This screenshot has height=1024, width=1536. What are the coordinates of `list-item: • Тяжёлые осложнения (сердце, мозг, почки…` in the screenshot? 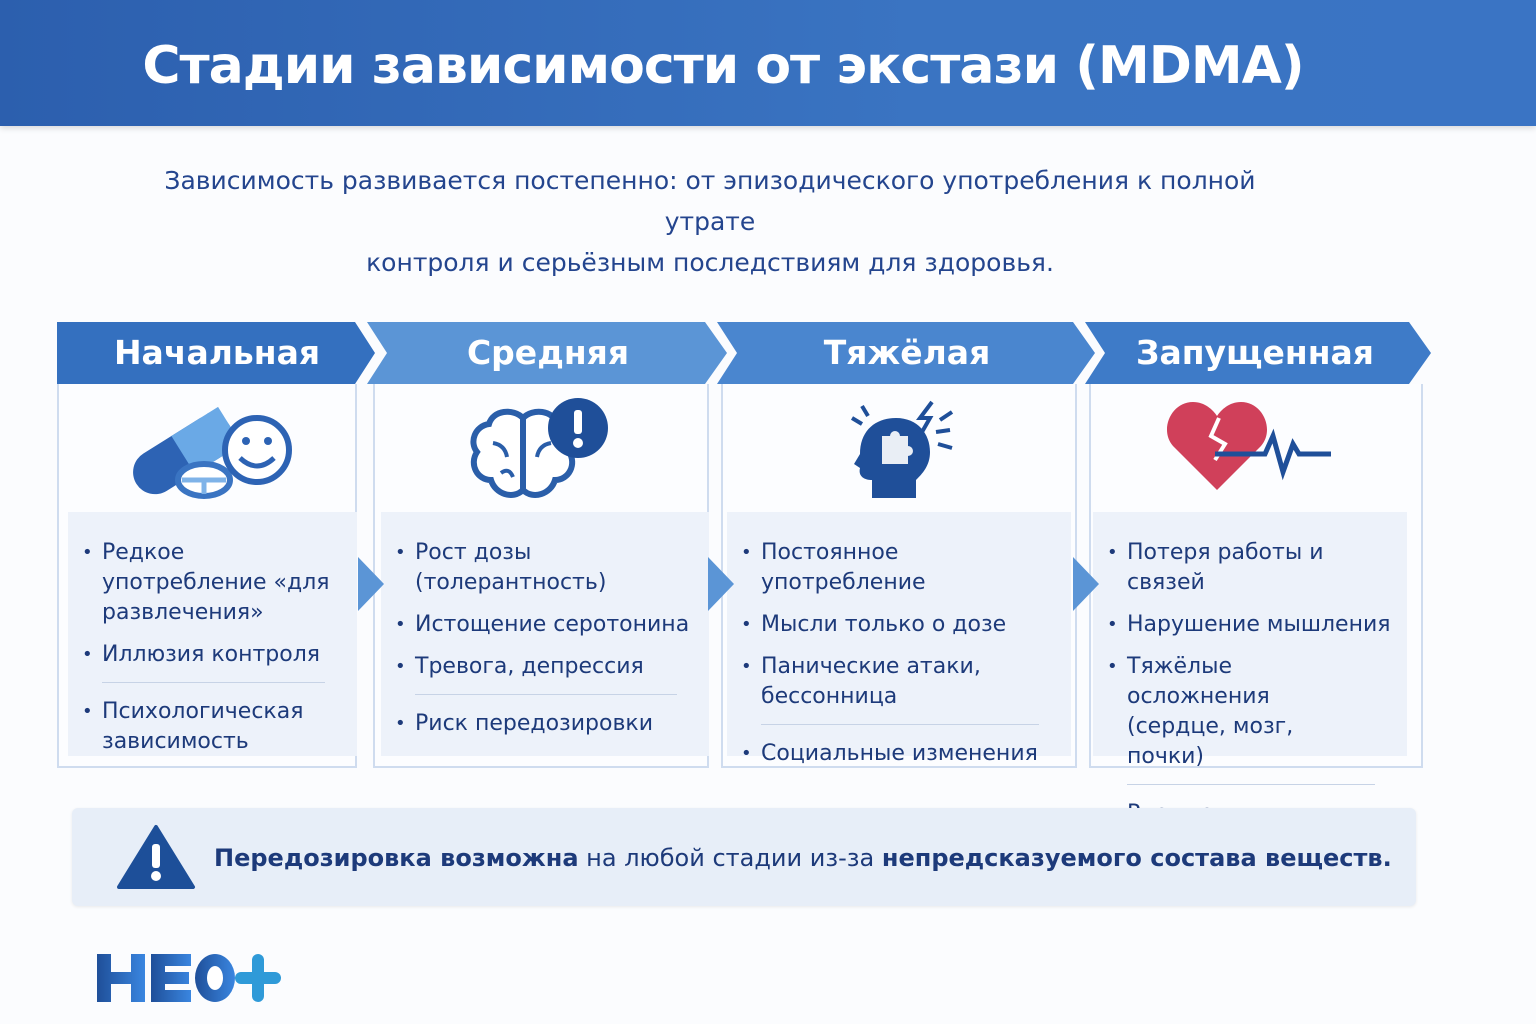 It's located at (1200, 711).